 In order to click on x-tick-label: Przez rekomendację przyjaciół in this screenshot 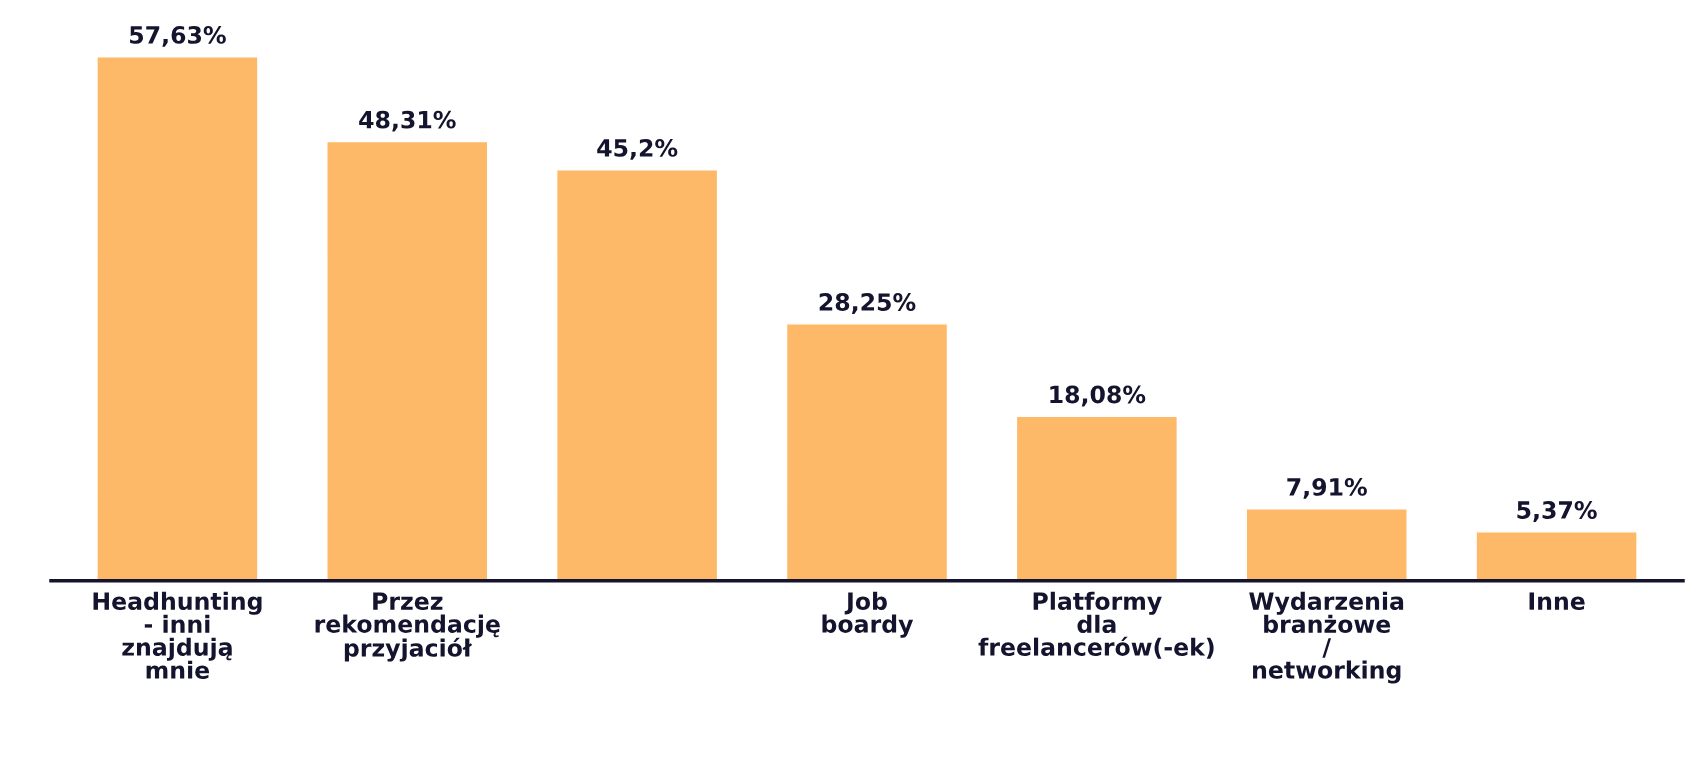, I will do `click(407, 627)`.